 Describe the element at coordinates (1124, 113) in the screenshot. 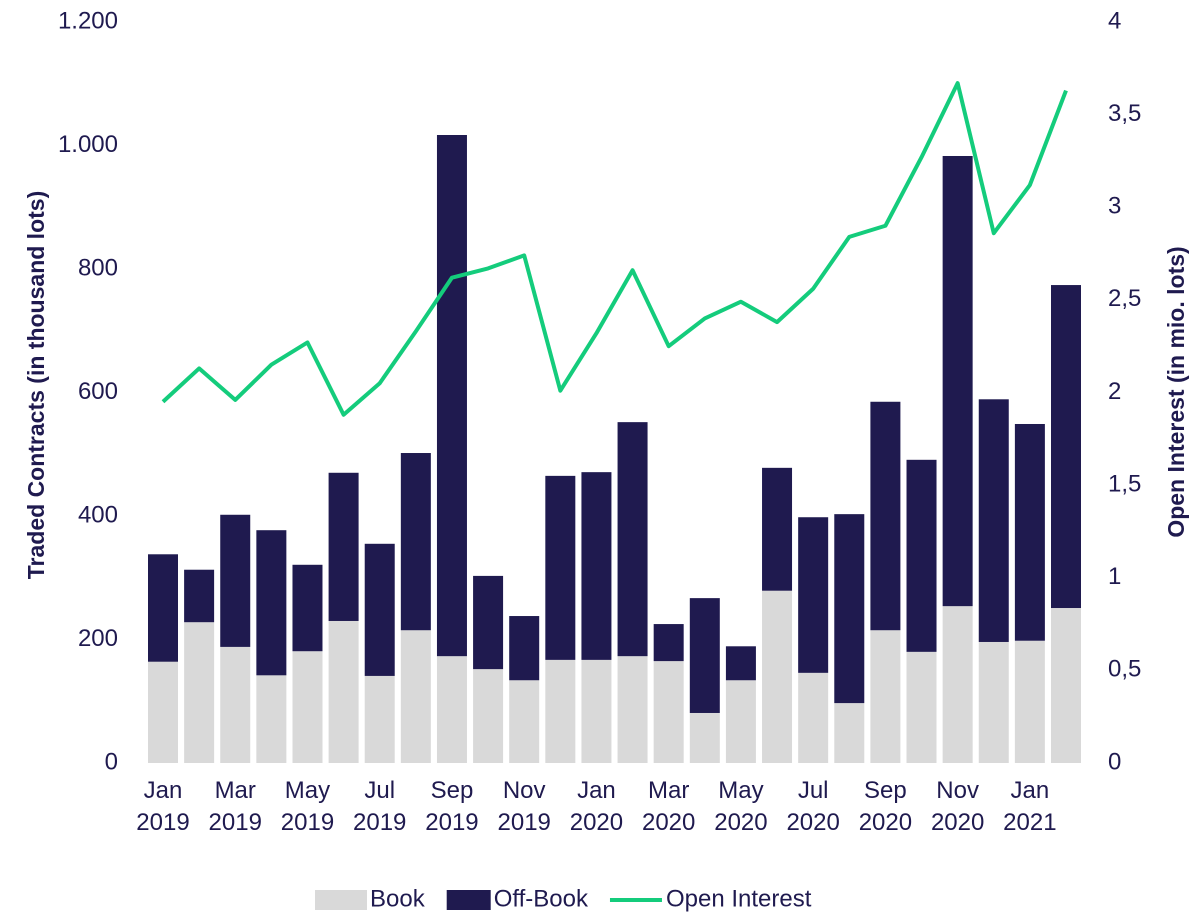

I see `y2-tick-label: 3,5` at that location.